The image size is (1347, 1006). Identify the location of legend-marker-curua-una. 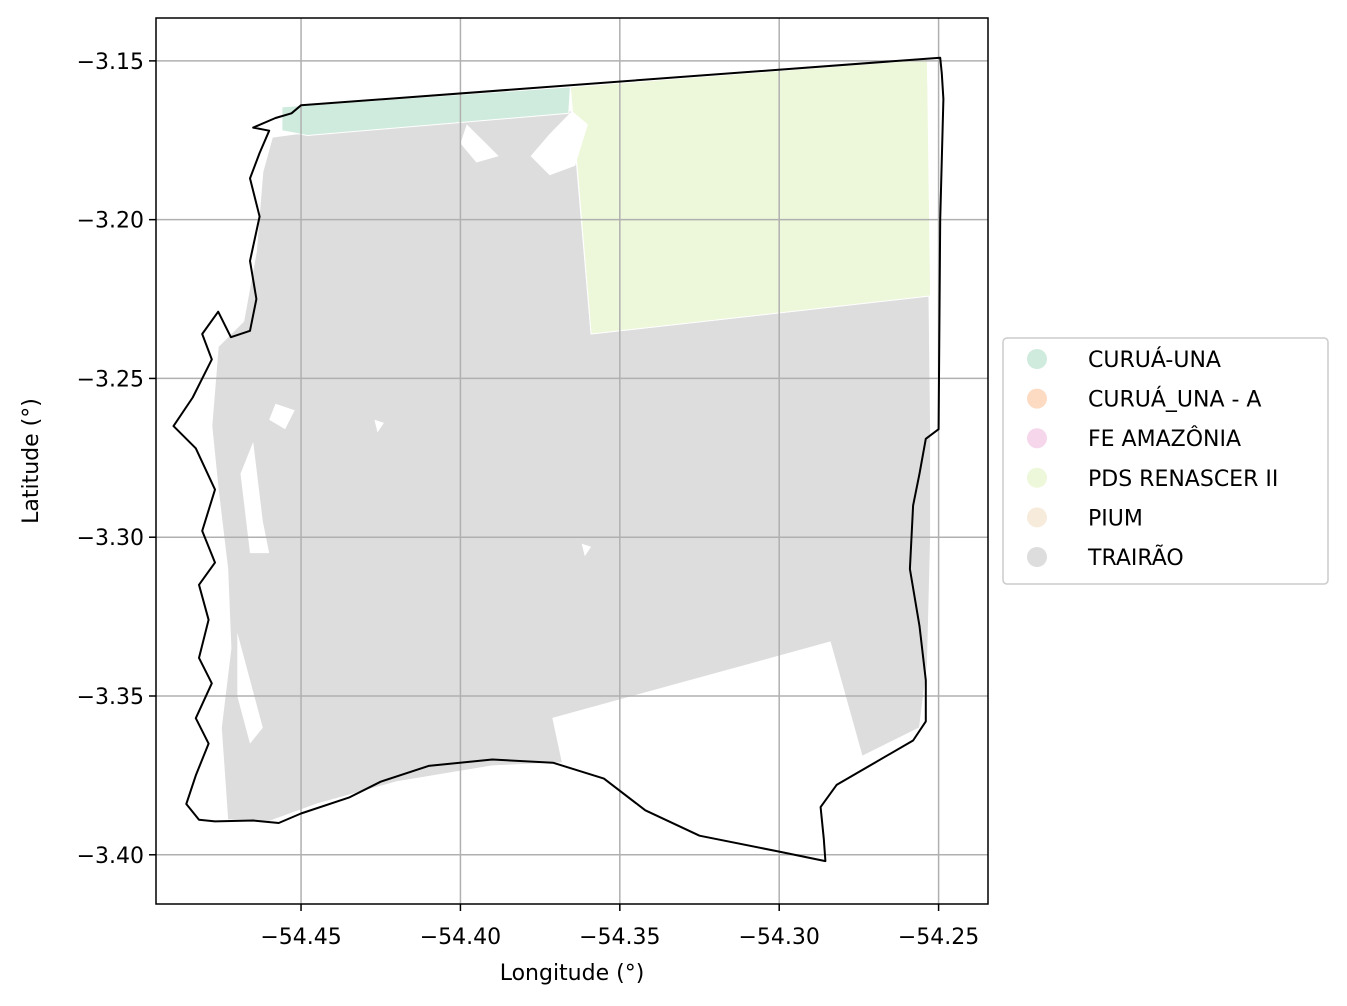
(1037, 359).